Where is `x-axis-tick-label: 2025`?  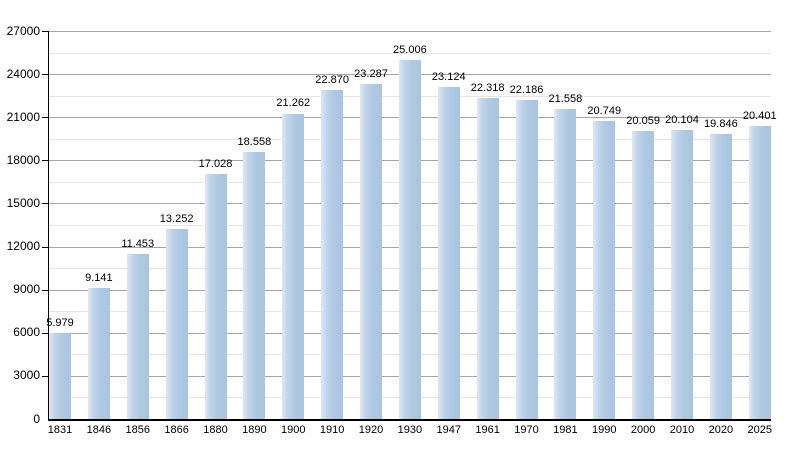 x-axis-tick-label: 2025 is located at coordinates (759, 430).